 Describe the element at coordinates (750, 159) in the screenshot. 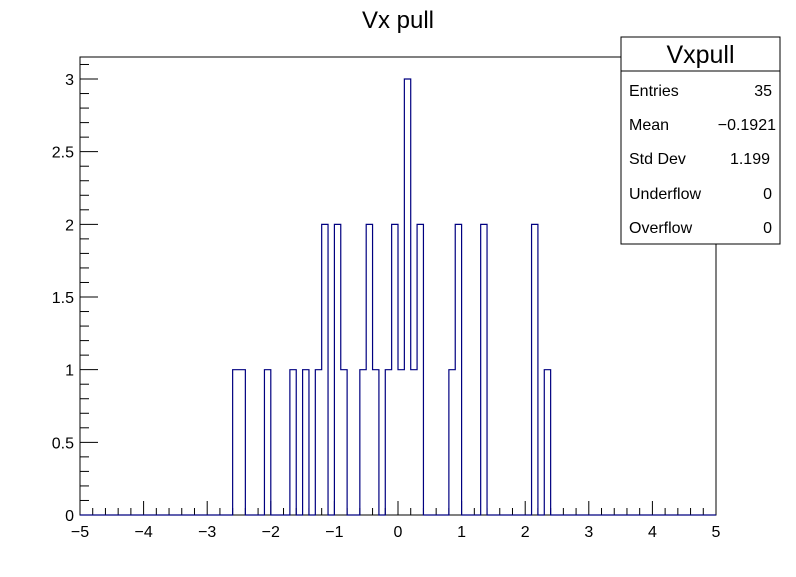

I see `stats-stddev-value: 1.199` at that location.